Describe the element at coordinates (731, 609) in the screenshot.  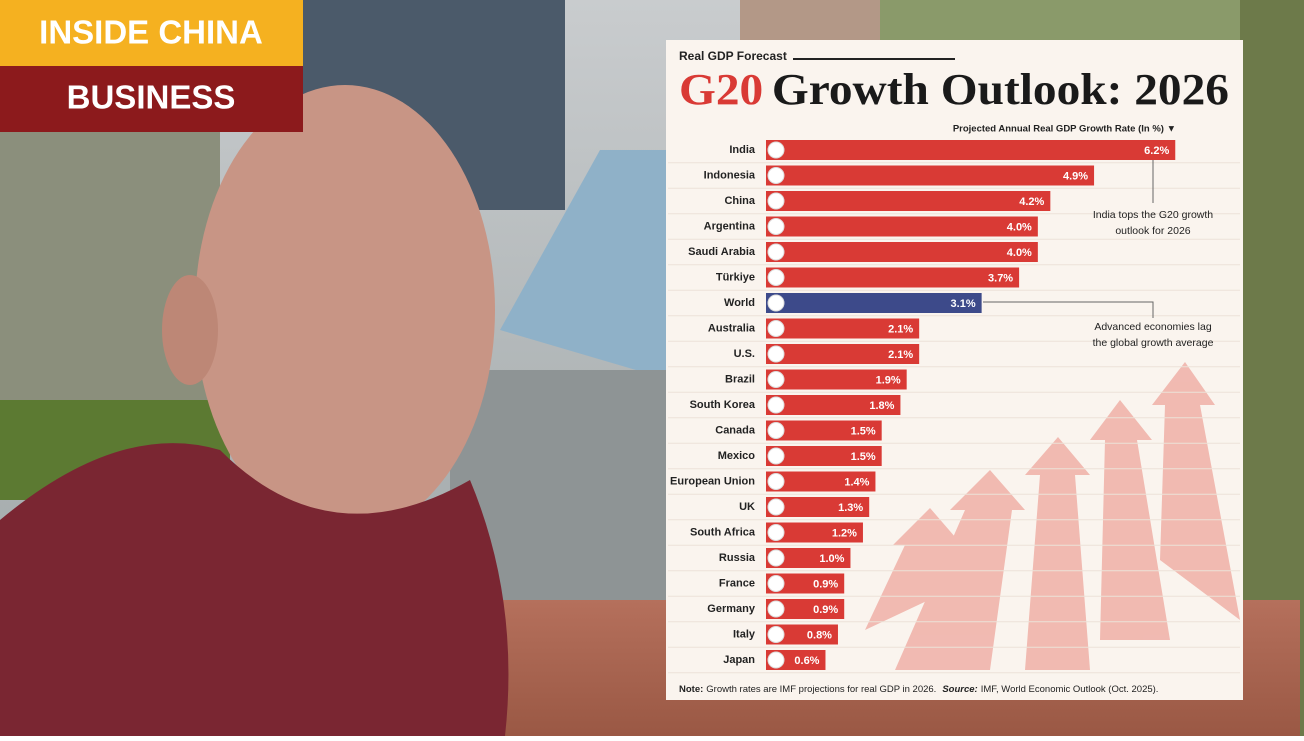
I see `category-label: Germany` at that location.